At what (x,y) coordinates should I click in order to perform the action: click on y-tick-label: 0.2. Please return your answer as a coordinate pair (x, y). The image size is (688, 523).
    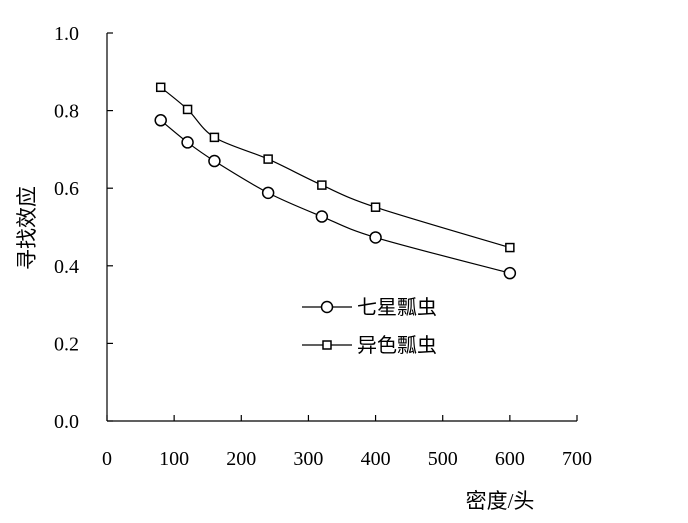
    Looking at the image, I should click on (66, 344).